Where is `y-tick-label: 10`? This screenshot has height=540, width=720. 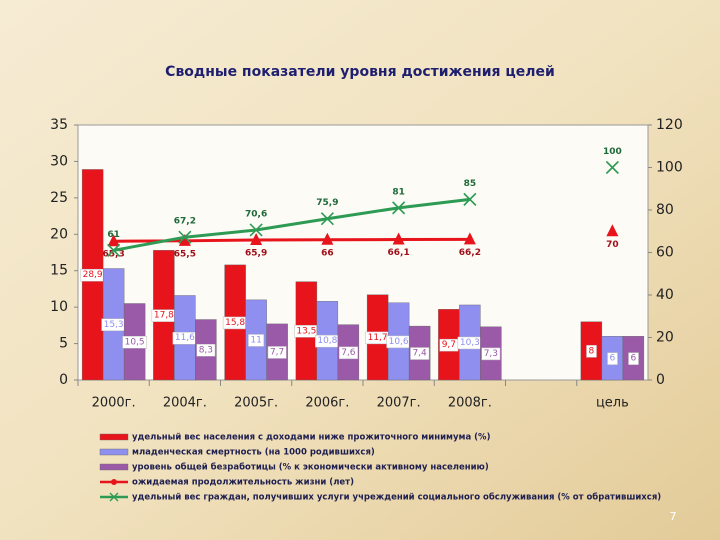
y-tick-label: 10 is located at coordinates (59, 307).